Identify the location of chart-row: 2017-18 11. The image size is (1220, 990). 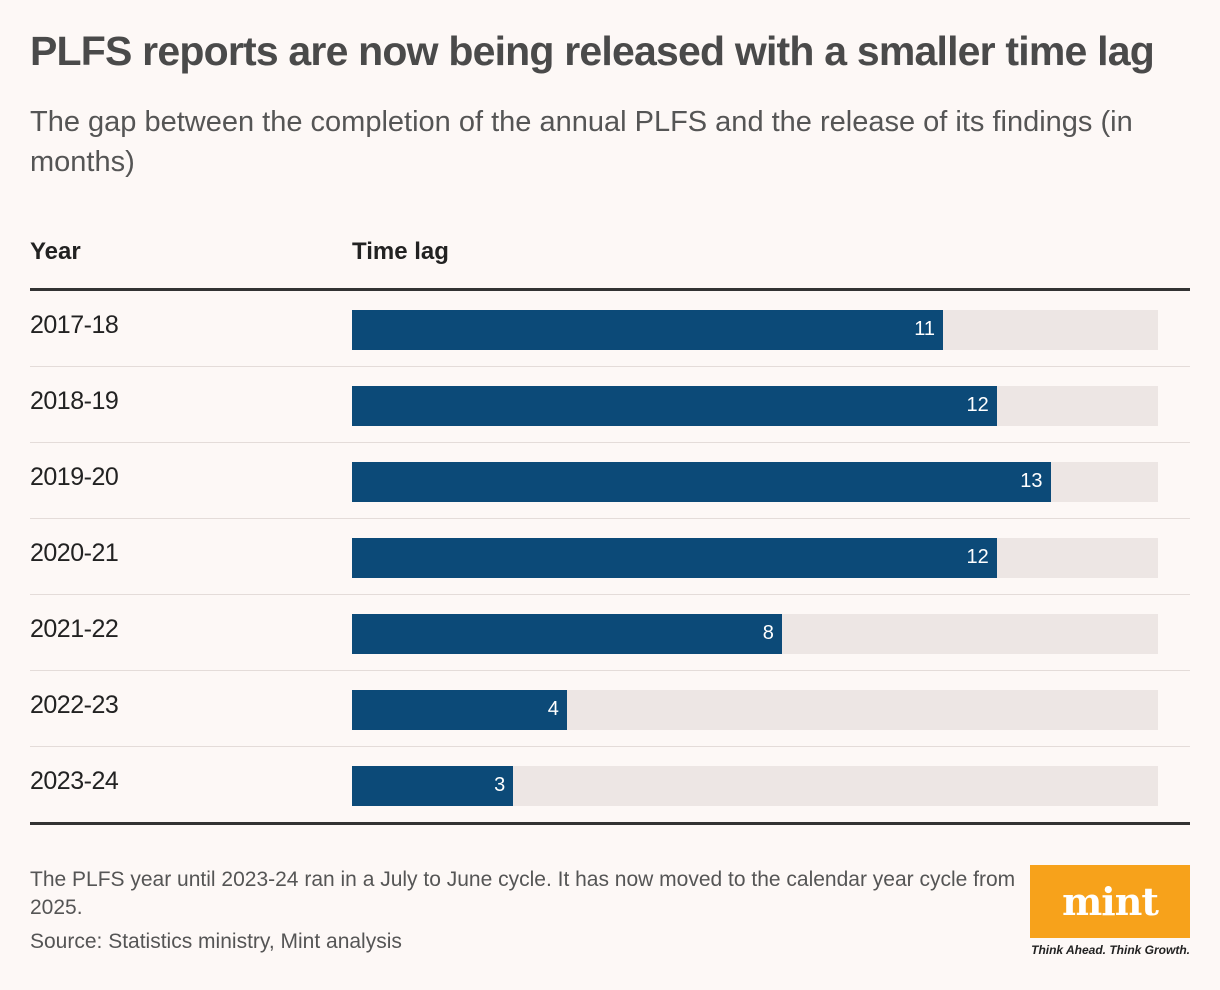
(610, 329).